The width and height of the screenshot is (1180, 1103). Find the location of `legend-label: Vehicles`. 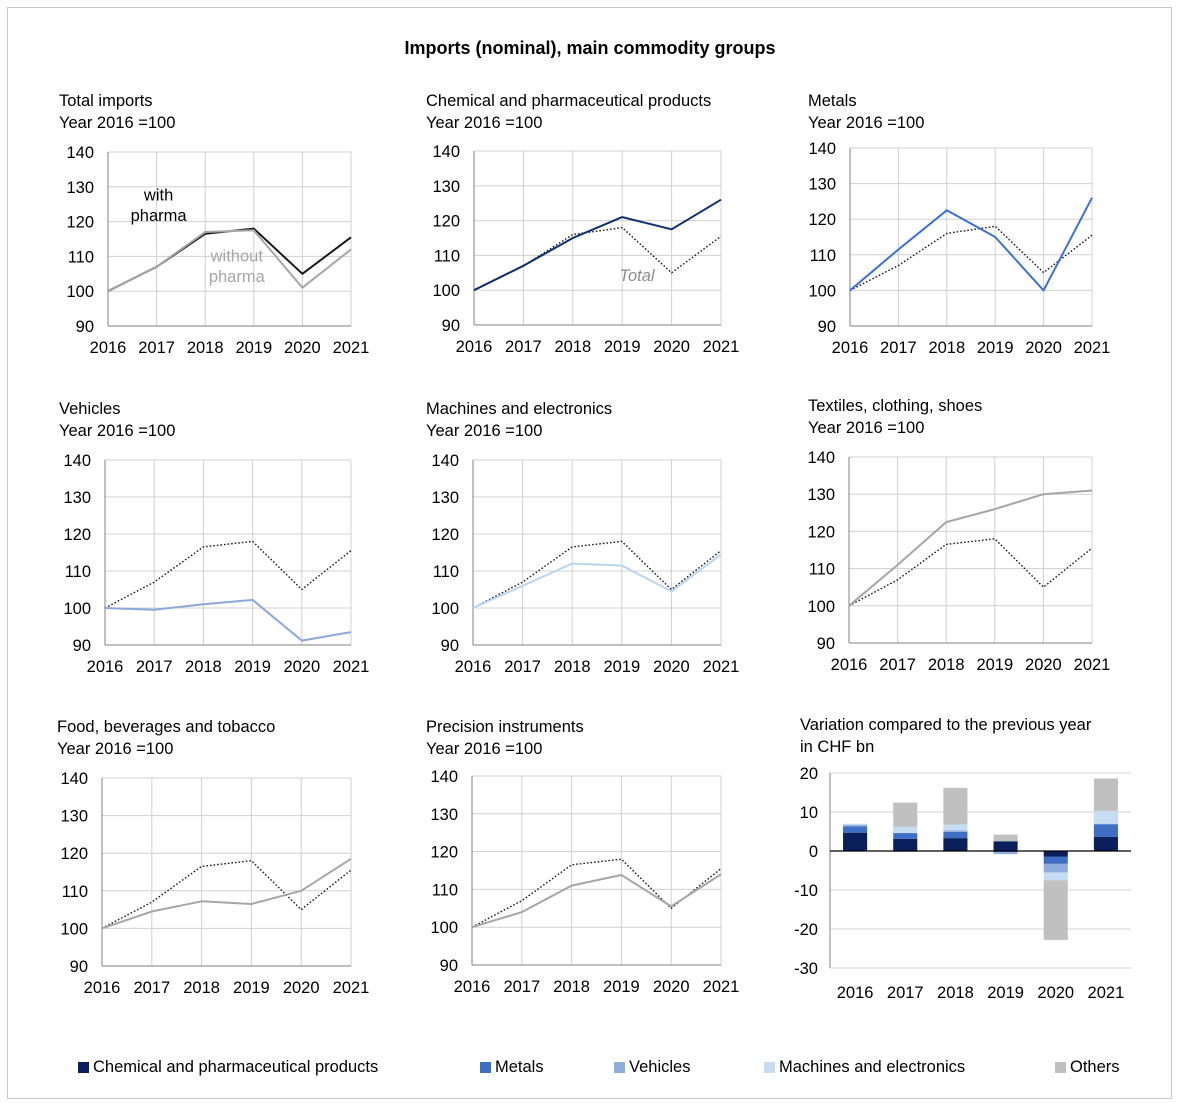

legend-label: Vehicles is located at coordinates (660, 1067).